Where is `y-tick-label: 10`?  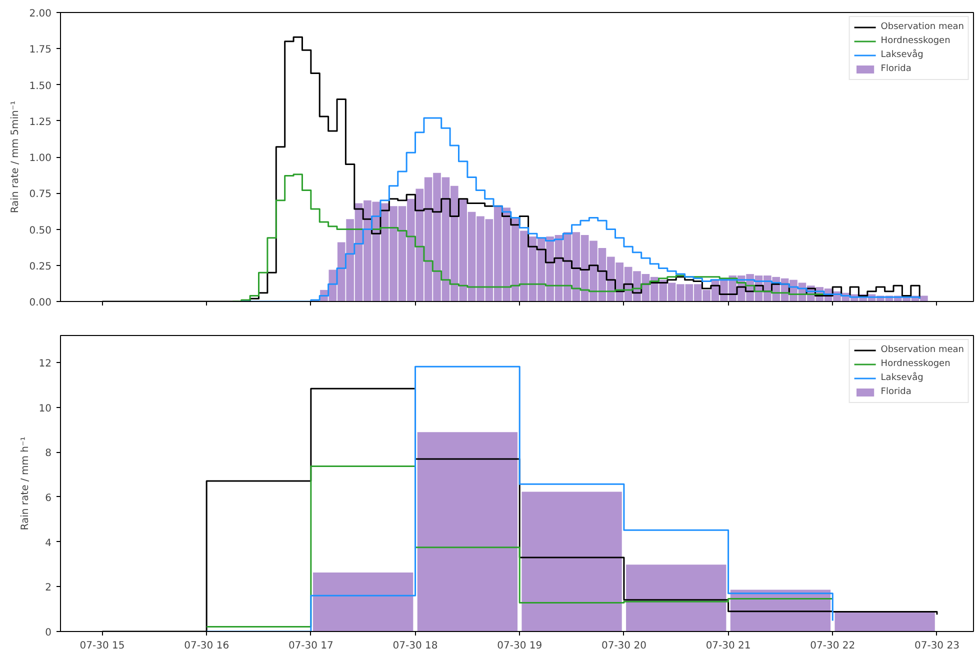
y-tick-label: 10 is located at coordinates (45, 408).